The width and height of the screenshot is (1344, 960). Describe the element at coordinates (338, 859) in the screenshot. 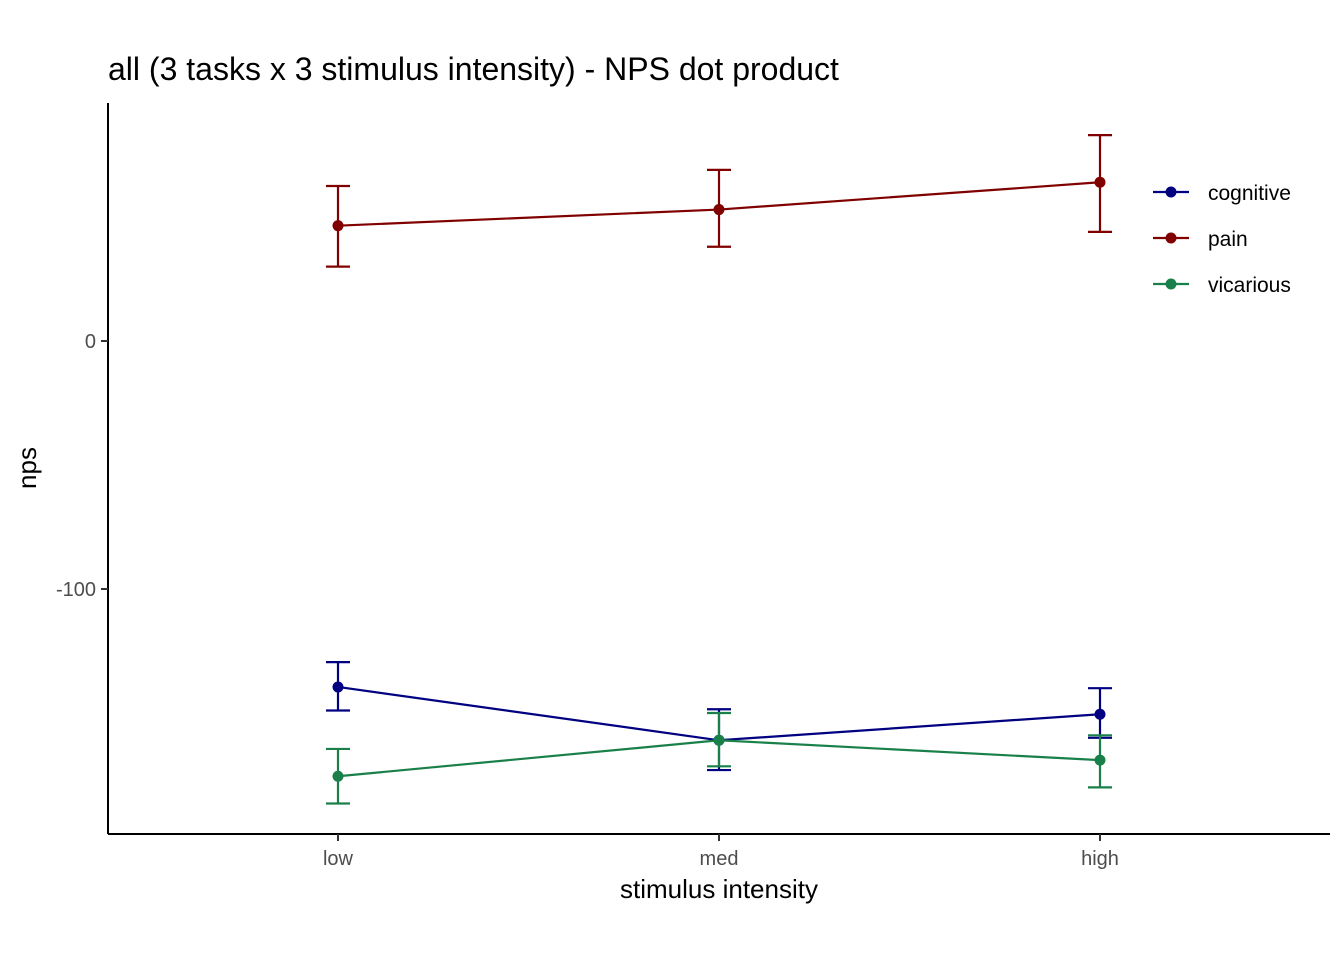

I see `x-tick-label: low` at that location.